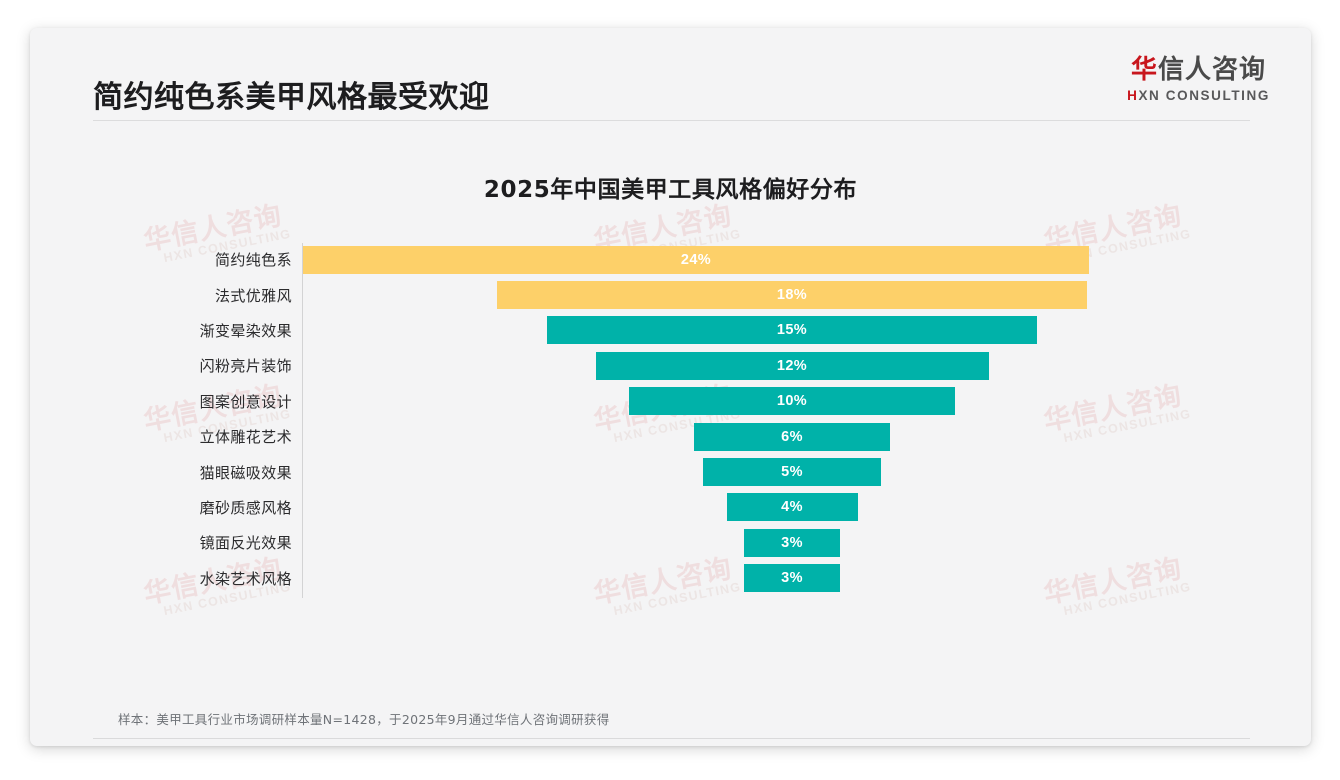 Image resolution: width=1340 pixels, height=780 pixels. I want to click on funnel-bar-track: 24%, so click(807, 259).